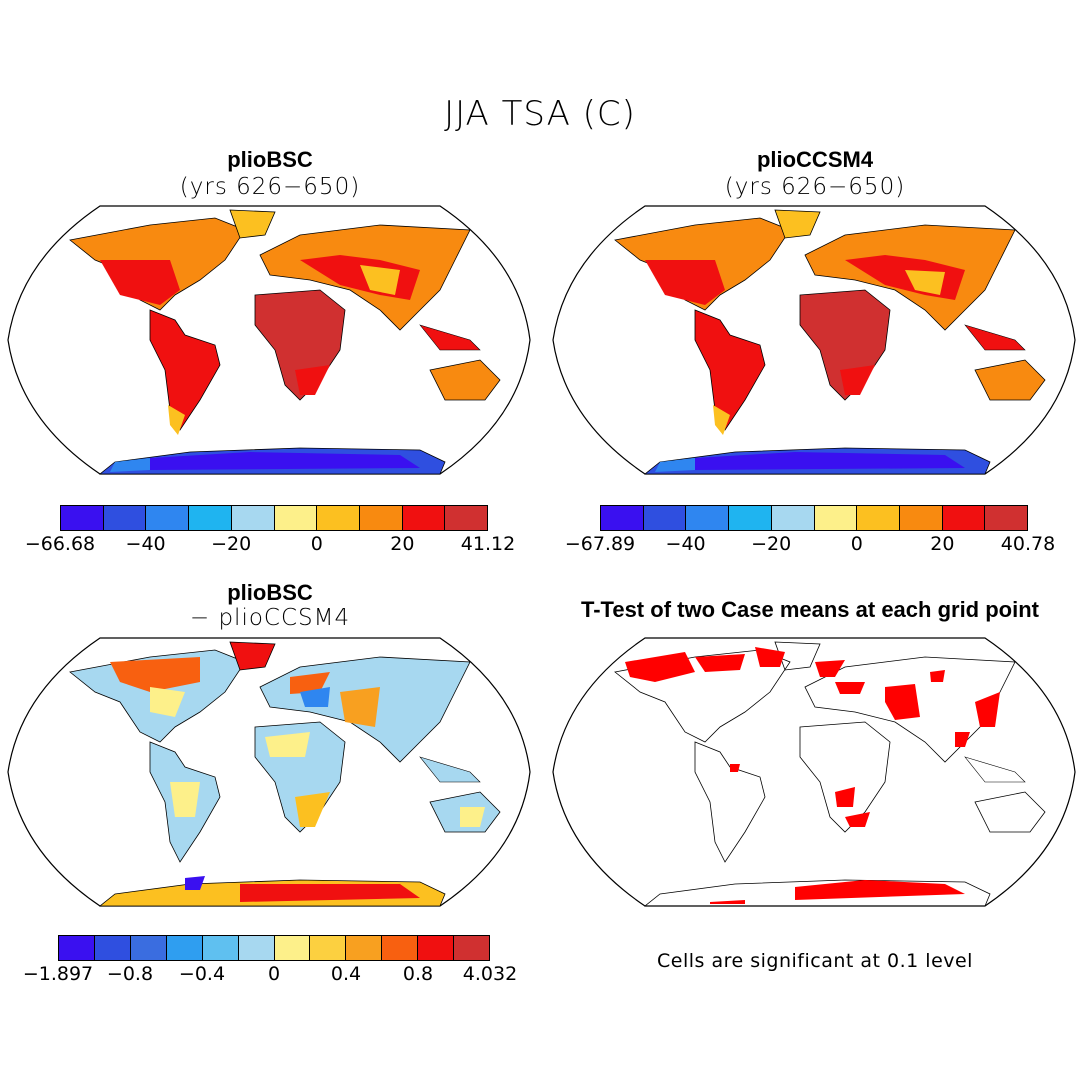  Describe the element at coordinates (270, 159) in the screenshot. I see `panel1-title: plioBSC` at that location.